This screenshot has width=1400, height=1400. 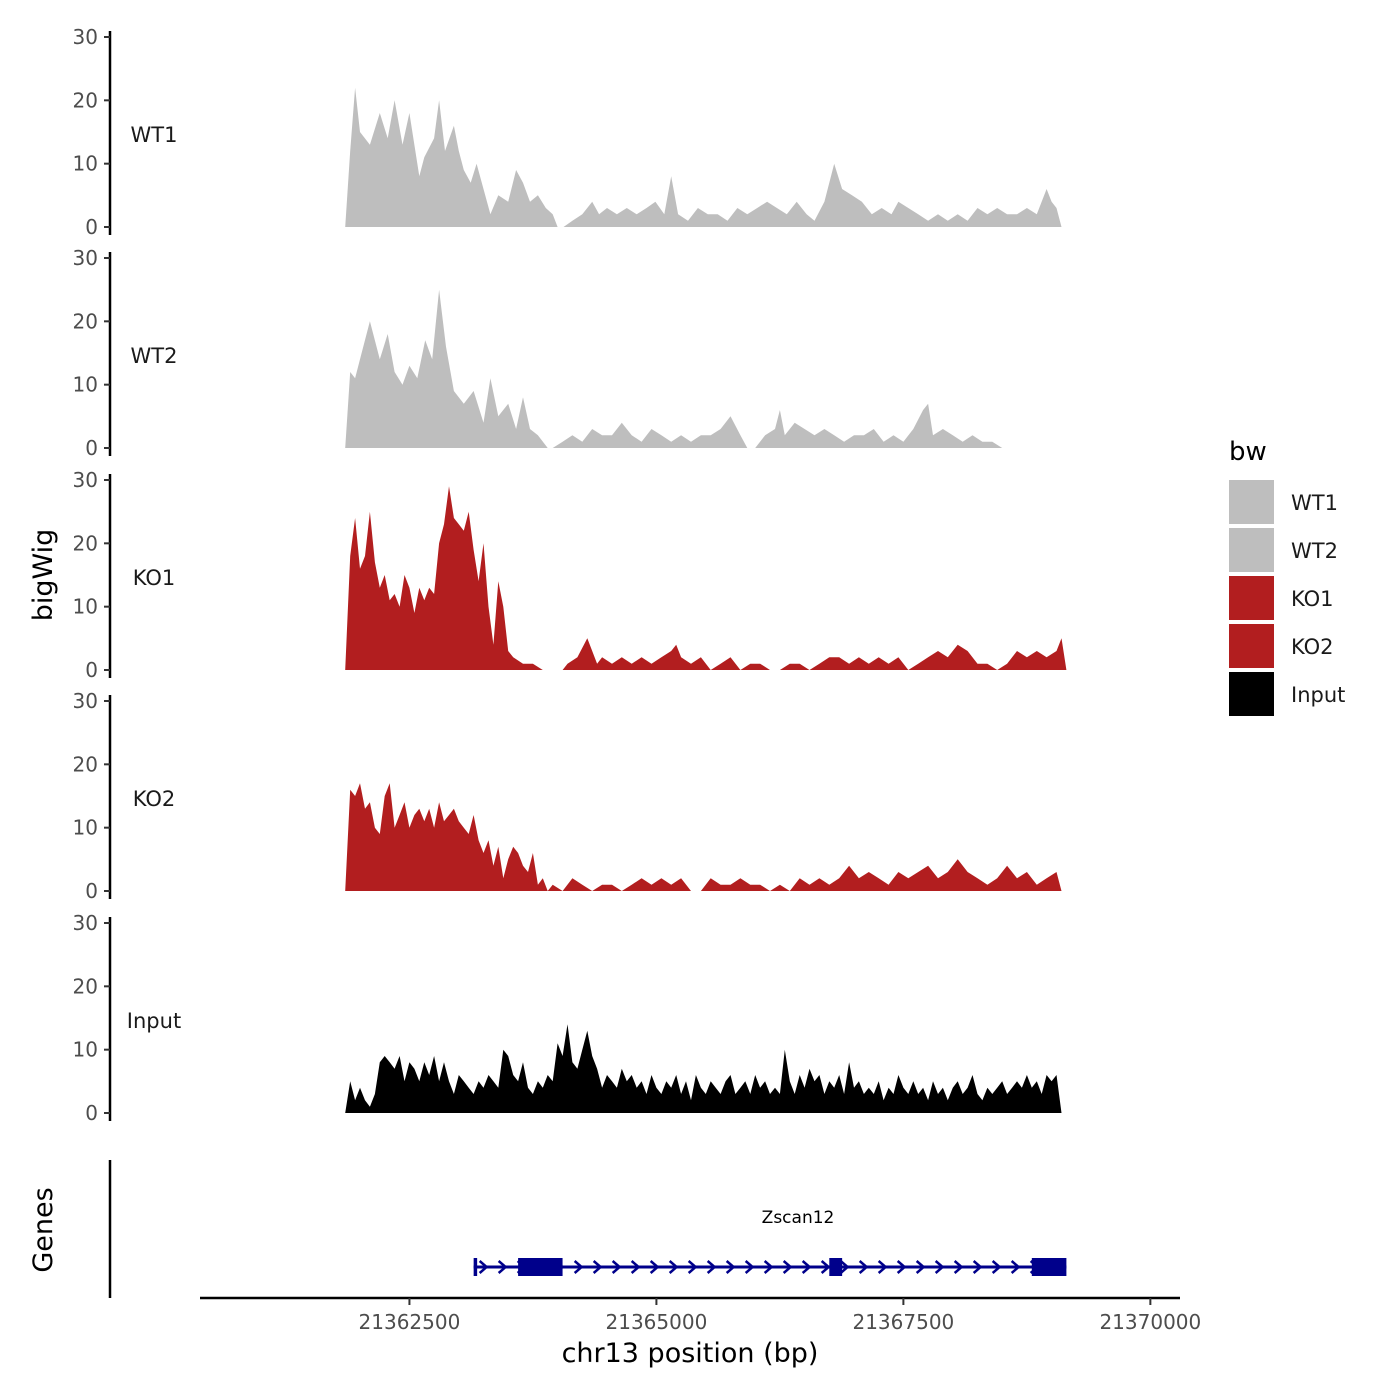 I want to click on track-panel-ko2: 0 10 20 30 KO2, so click(x=567, y=796).